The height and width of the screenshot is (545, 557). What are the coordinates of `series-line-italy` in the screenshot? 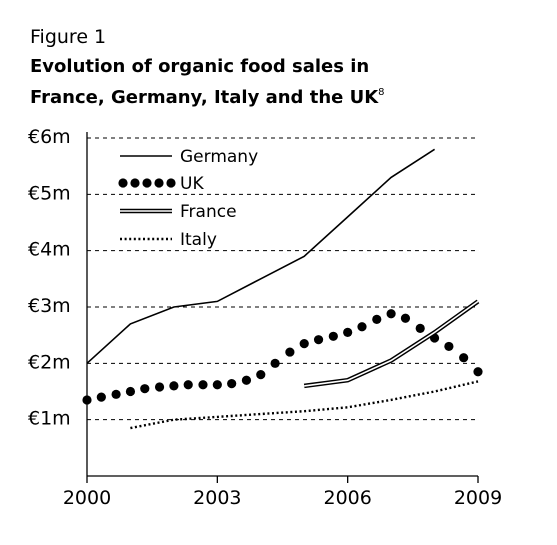 It's located at (304, 405).